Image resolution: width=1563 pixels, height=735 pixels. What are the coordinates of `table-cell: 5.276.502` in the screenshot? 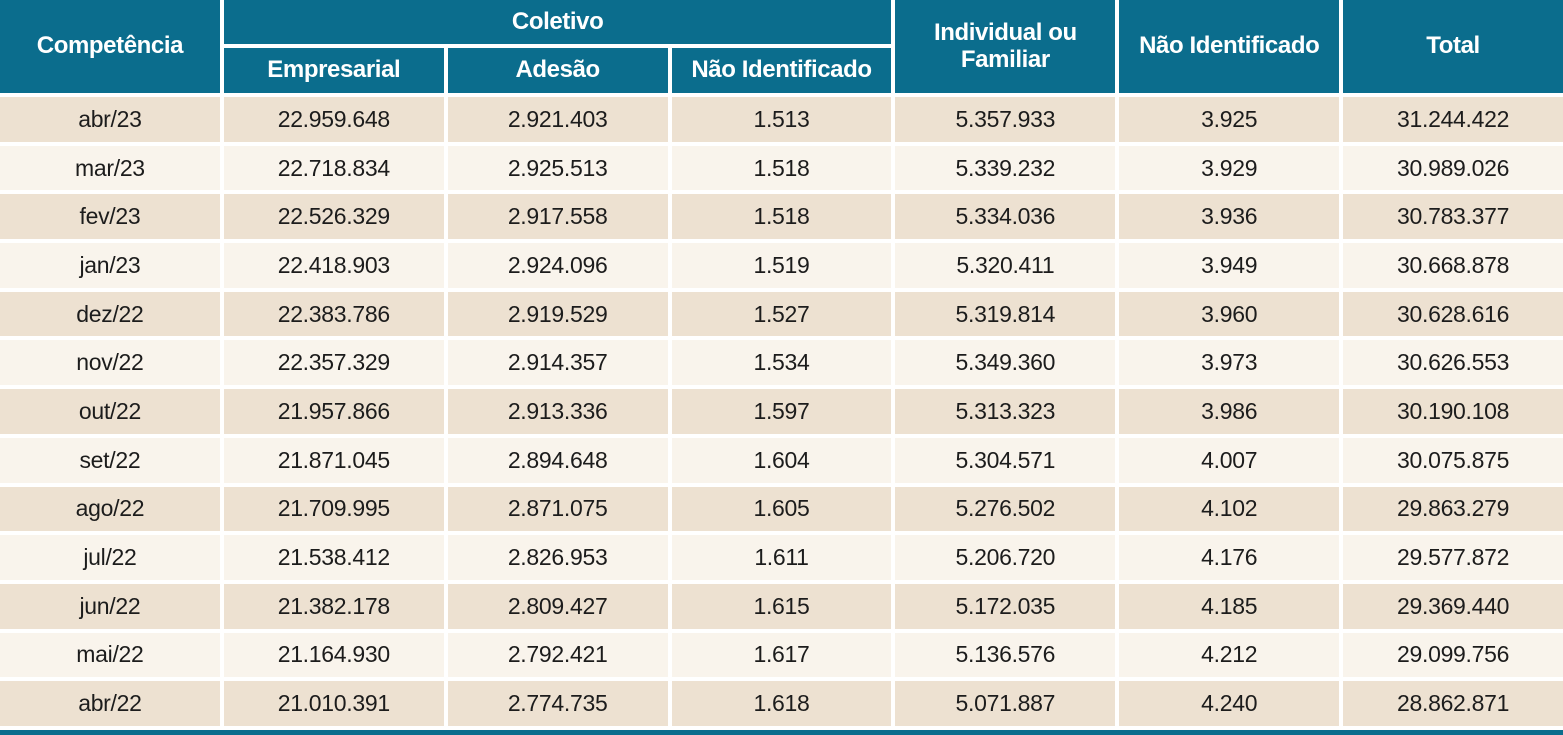 It's located at (1005, 509).